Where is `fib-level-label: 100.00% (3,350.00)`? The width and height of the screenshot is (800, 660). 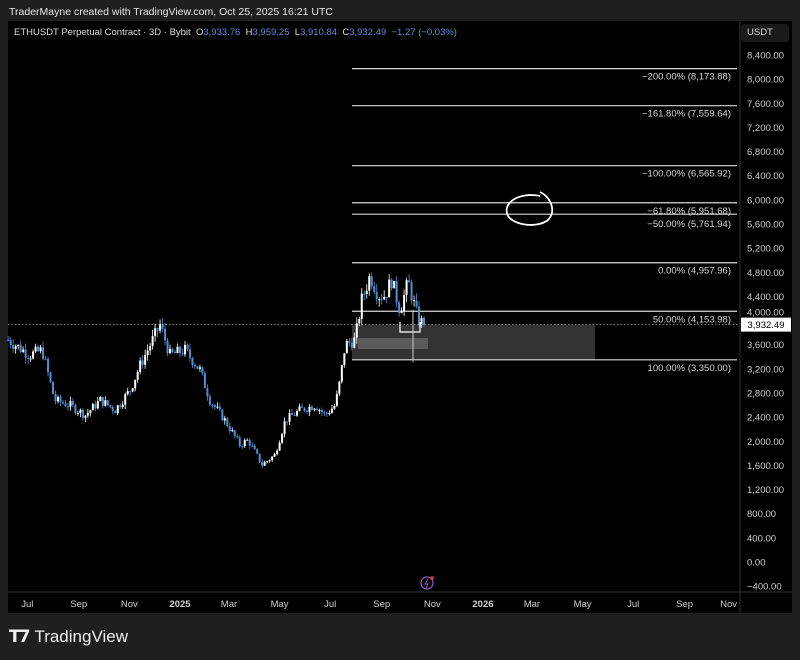 fib-level-label: 100.00% (3,350.00) is located at coordinates (689, 368).